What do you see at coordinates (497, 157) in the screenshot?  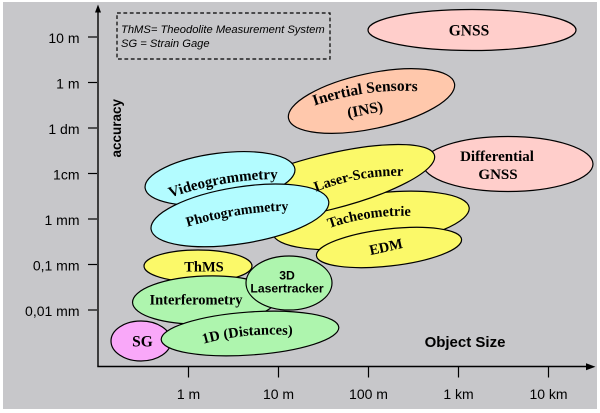 I see `svg-text: Differential` at bounding box center [497, 157].